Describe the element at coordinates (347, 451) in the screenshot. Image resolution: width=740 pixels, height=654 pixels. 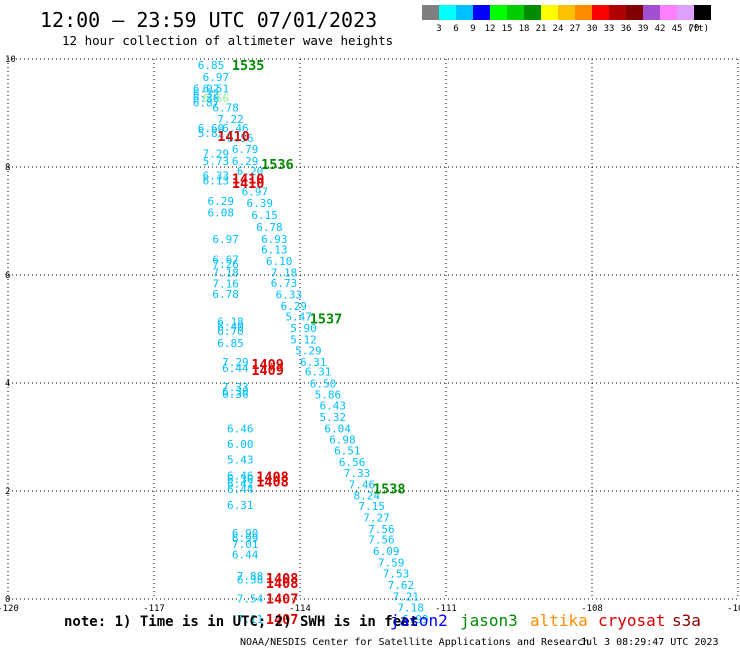
I see `swh-value: 6.51` at that location.